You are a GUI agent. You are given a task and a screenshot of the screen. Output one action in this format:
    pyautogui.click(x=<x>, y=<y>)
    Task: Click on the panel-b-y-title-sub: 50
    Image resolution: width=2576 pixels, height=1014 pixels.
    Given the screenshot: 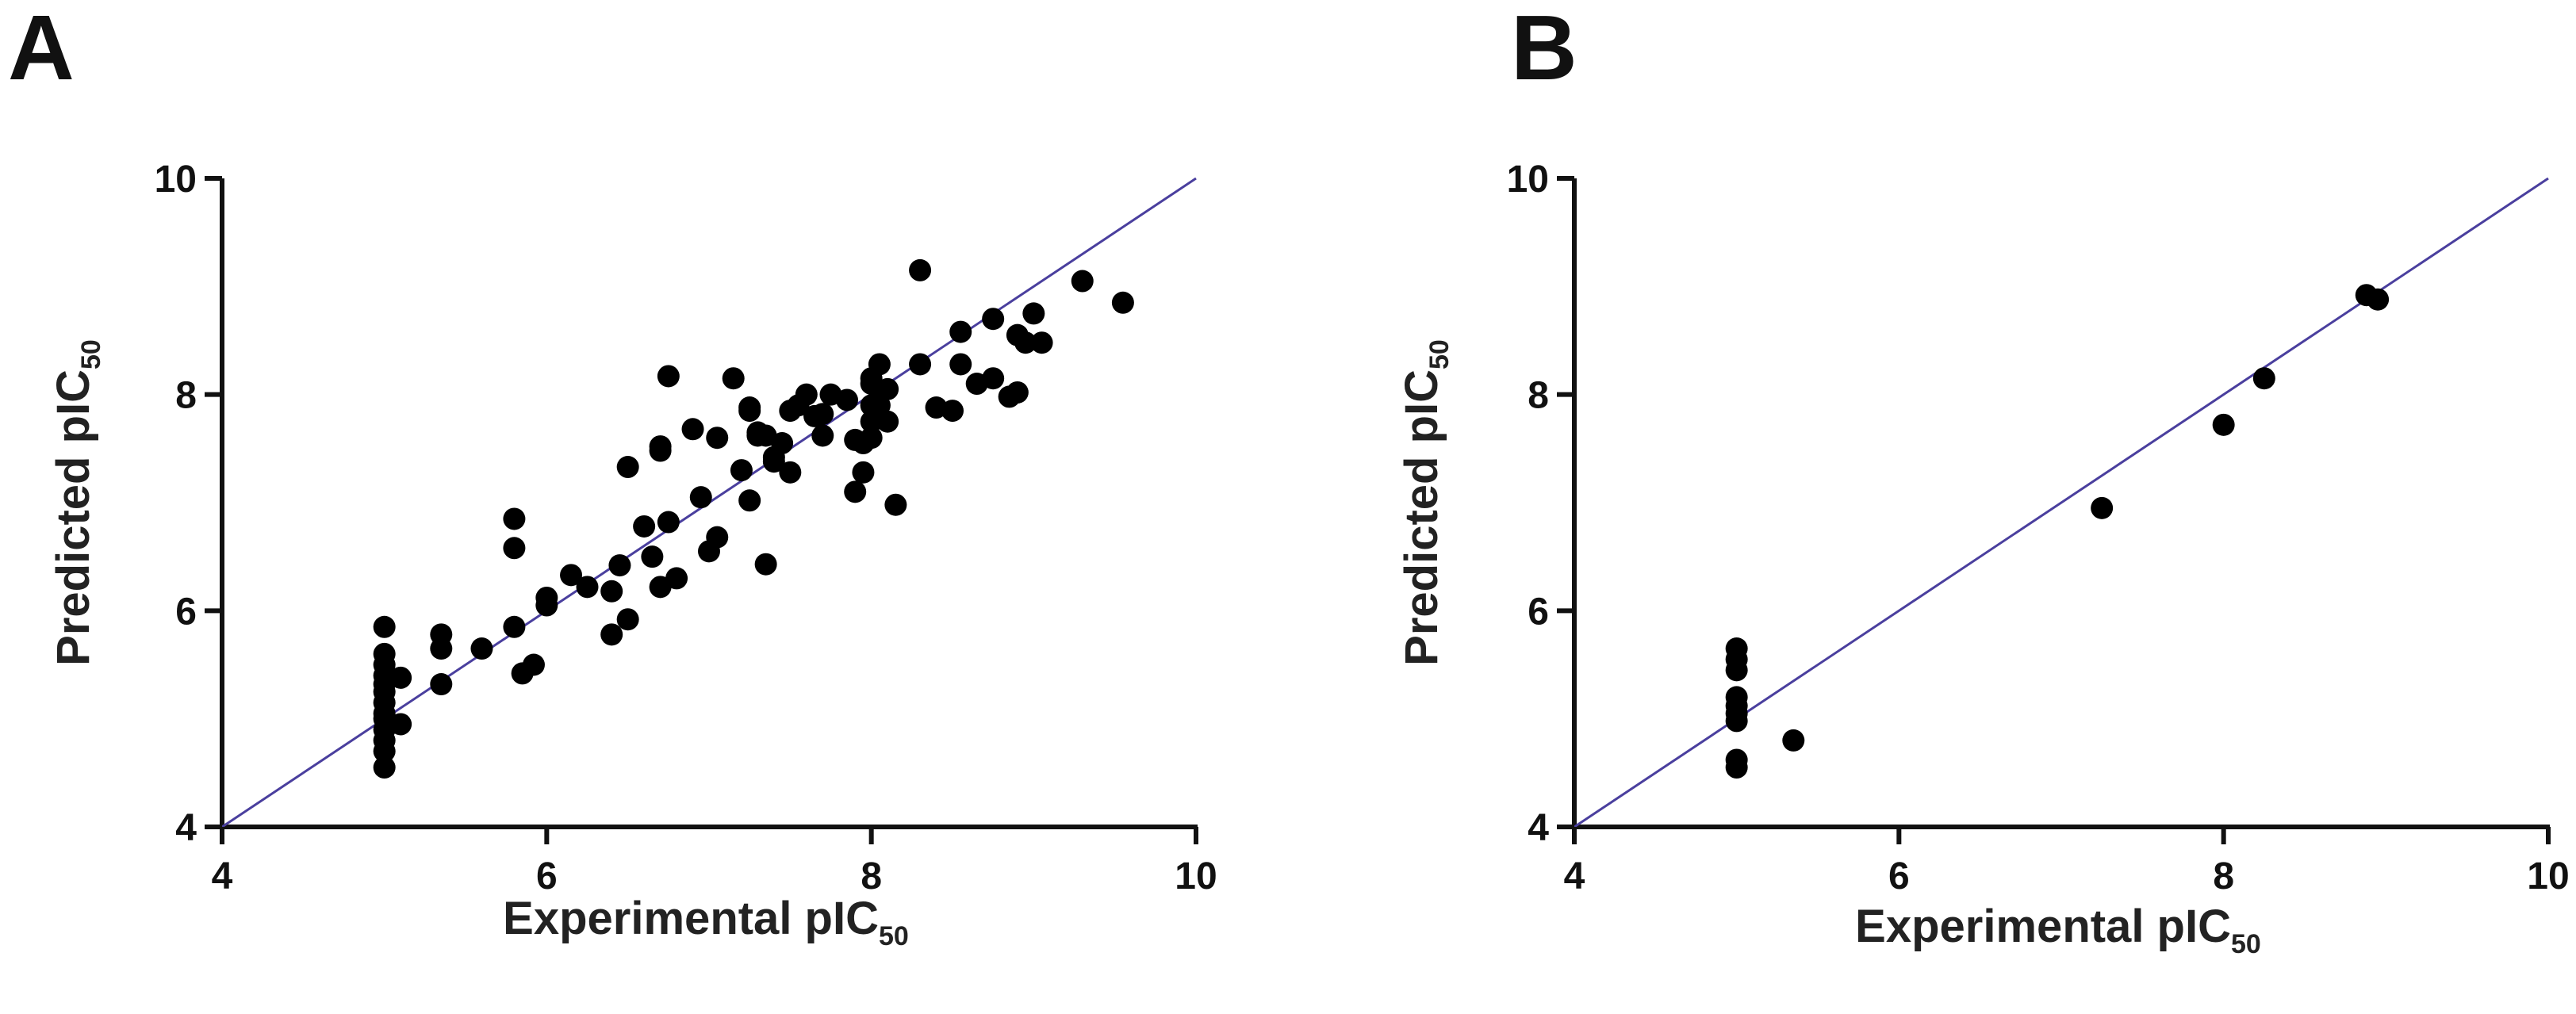 What is the action you would take?
    pyautogui.click(x=1439, y=354)
    